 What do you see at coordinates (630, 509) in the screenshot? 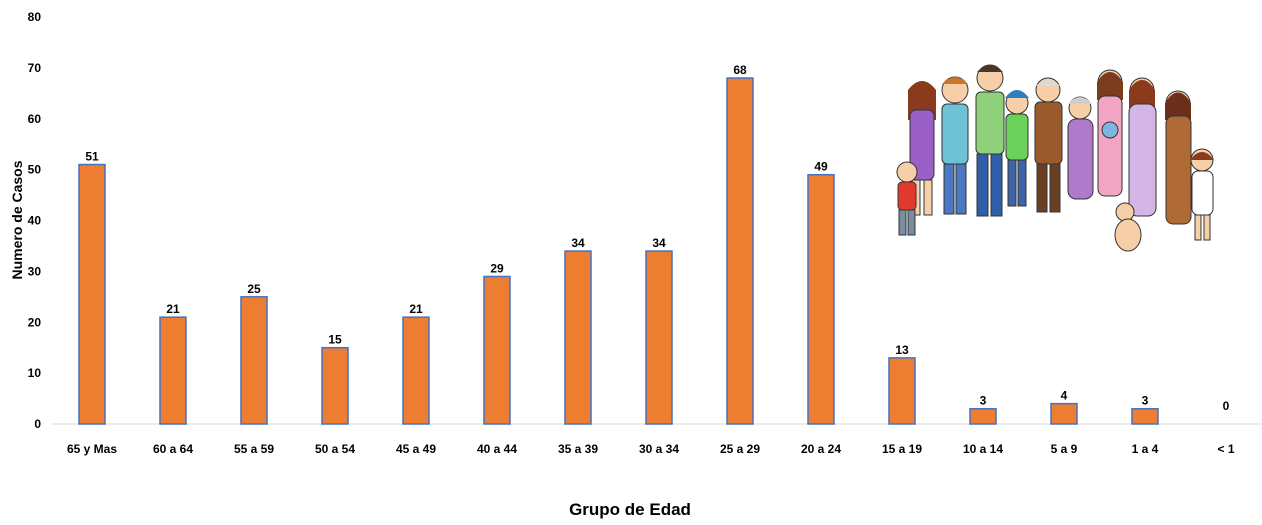
I see `x-axis-title: Grupo de Edad` at bounding box center [630, 509].